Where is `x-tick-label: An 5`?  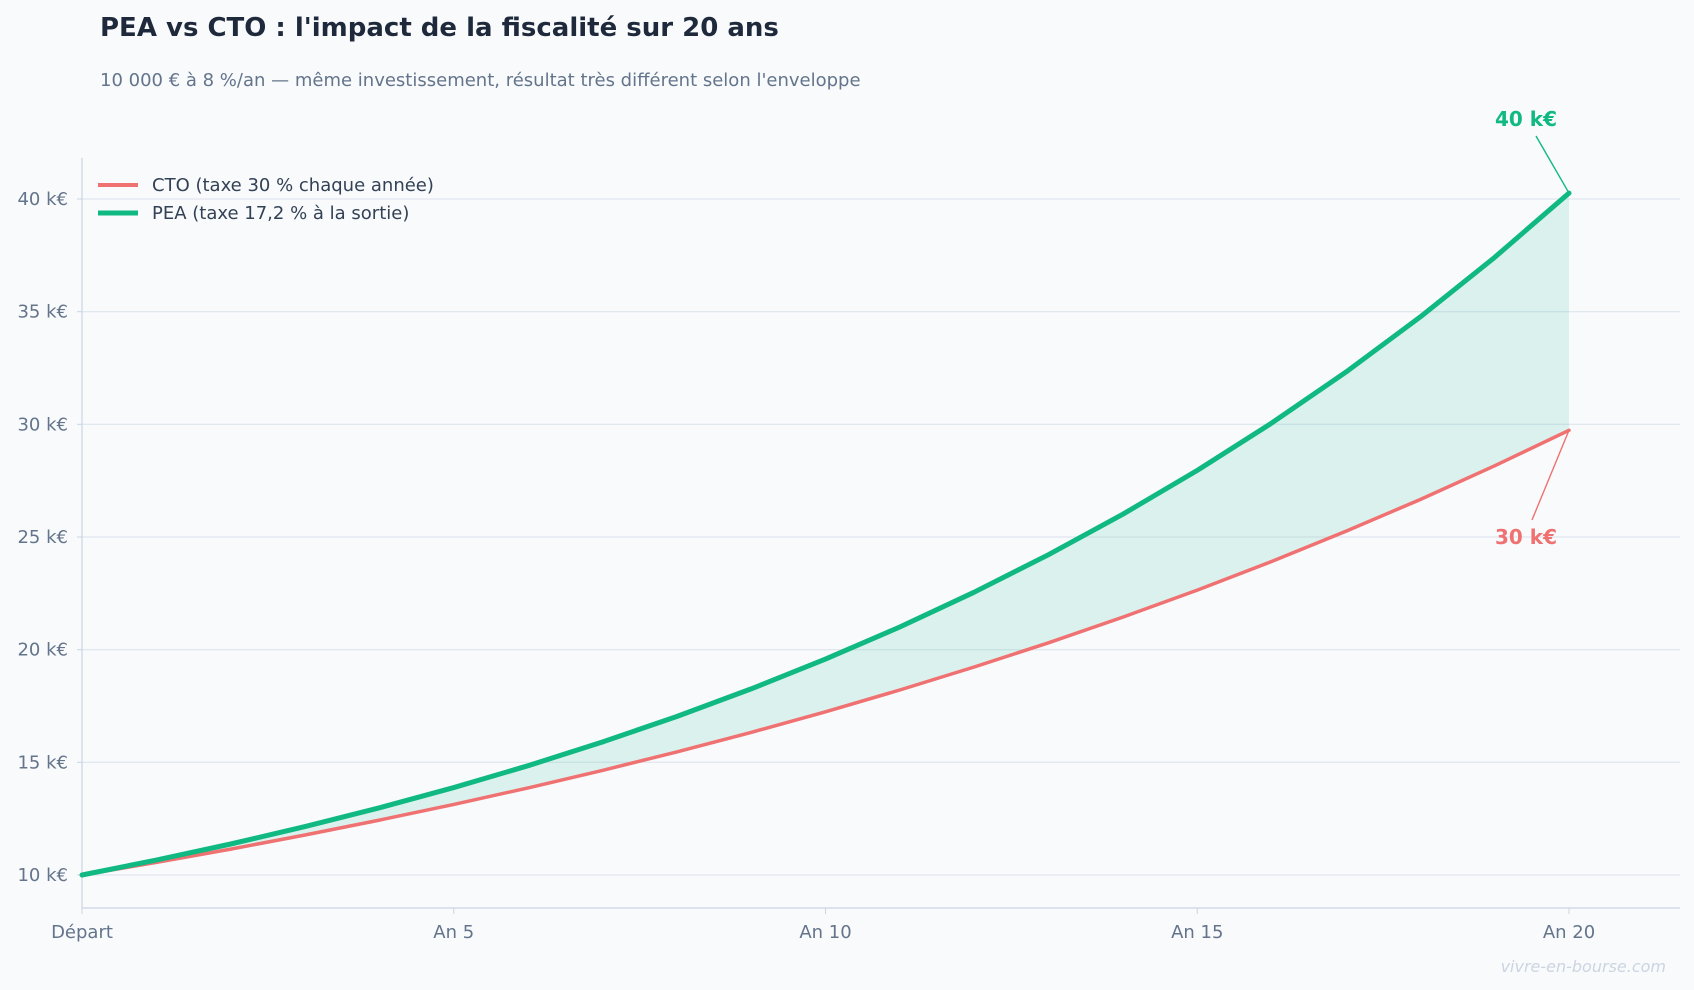 x-tick-label: An 5 is located at coordinates (453, 932).